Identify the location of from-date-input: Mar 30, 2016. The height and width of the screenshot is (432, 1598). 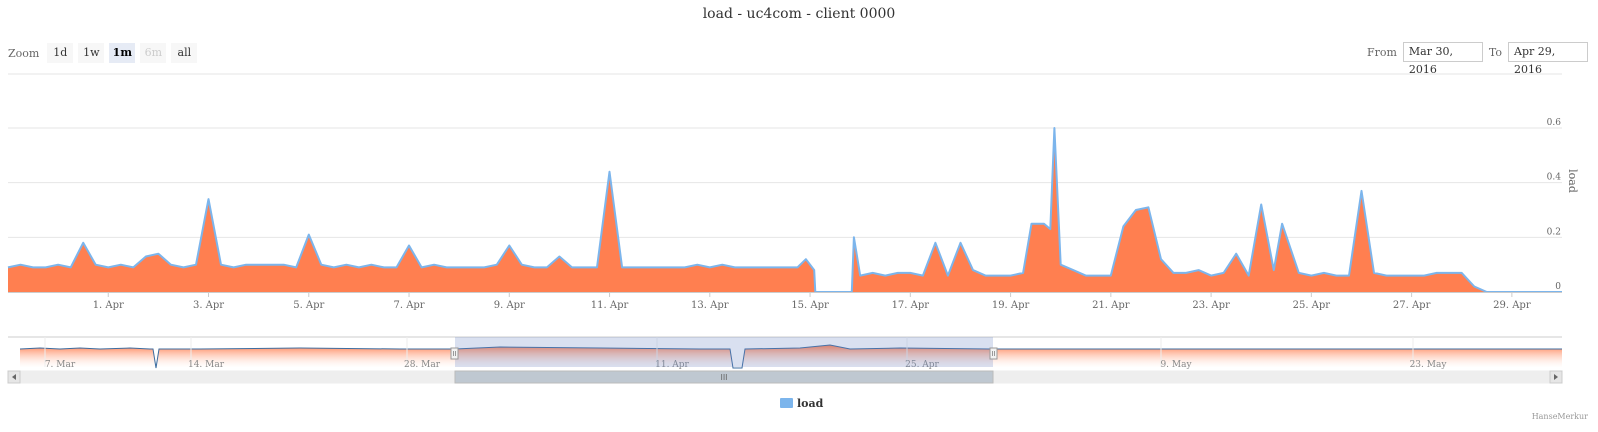
(1442, 59).